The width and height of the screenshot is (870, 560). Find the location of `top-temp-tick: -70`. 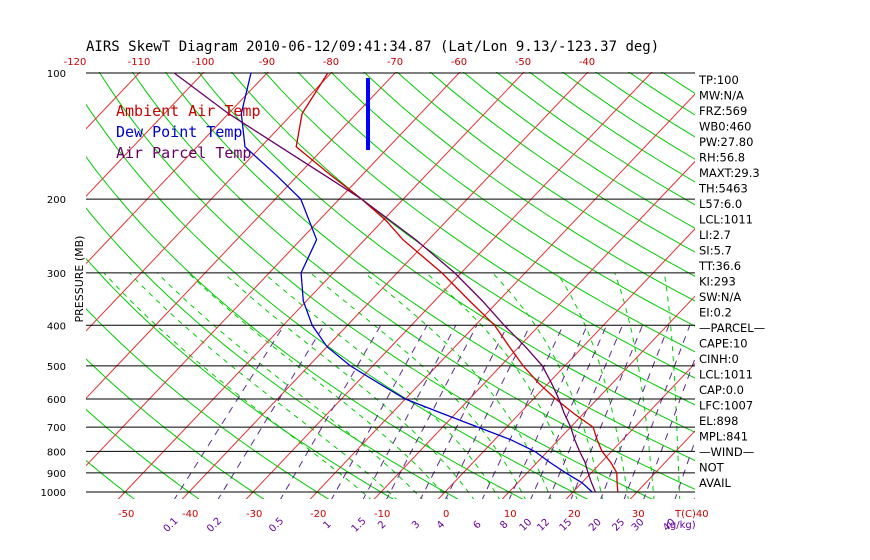

top-temp-tick: -70 is located at coordinates (395, 62).